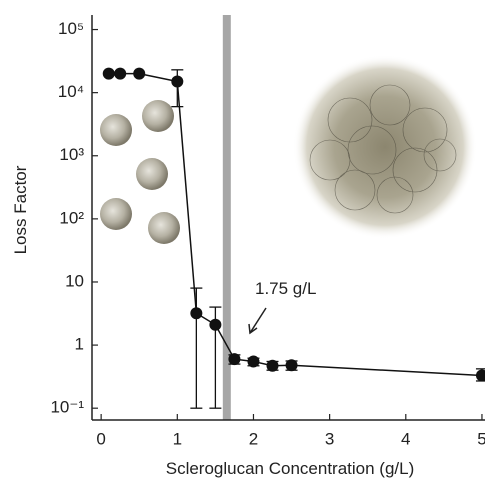 The width and height of the screenshot is (485, 487). I want to click on x-tick-label: 1, so click(177, 438).